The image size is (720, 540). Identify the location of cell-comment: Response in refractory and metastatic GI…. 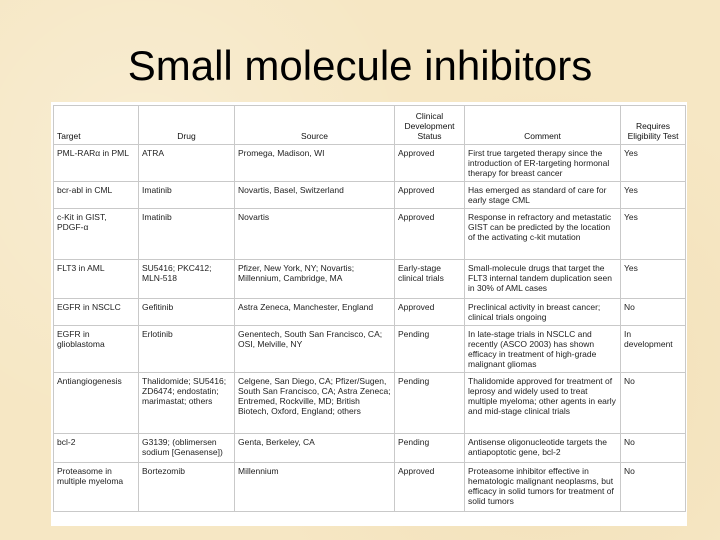
(542, 234).